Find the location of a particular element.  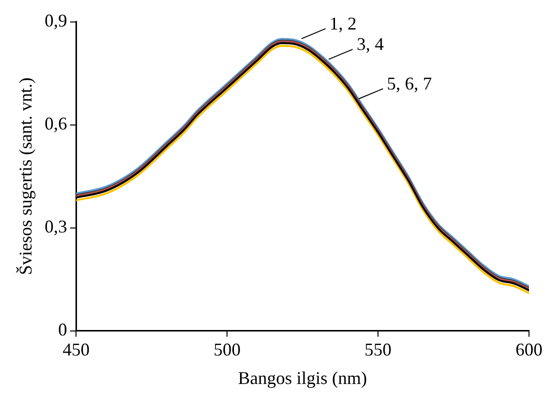

y-tick-label: 0,9 is located at coordinates (56, 20).